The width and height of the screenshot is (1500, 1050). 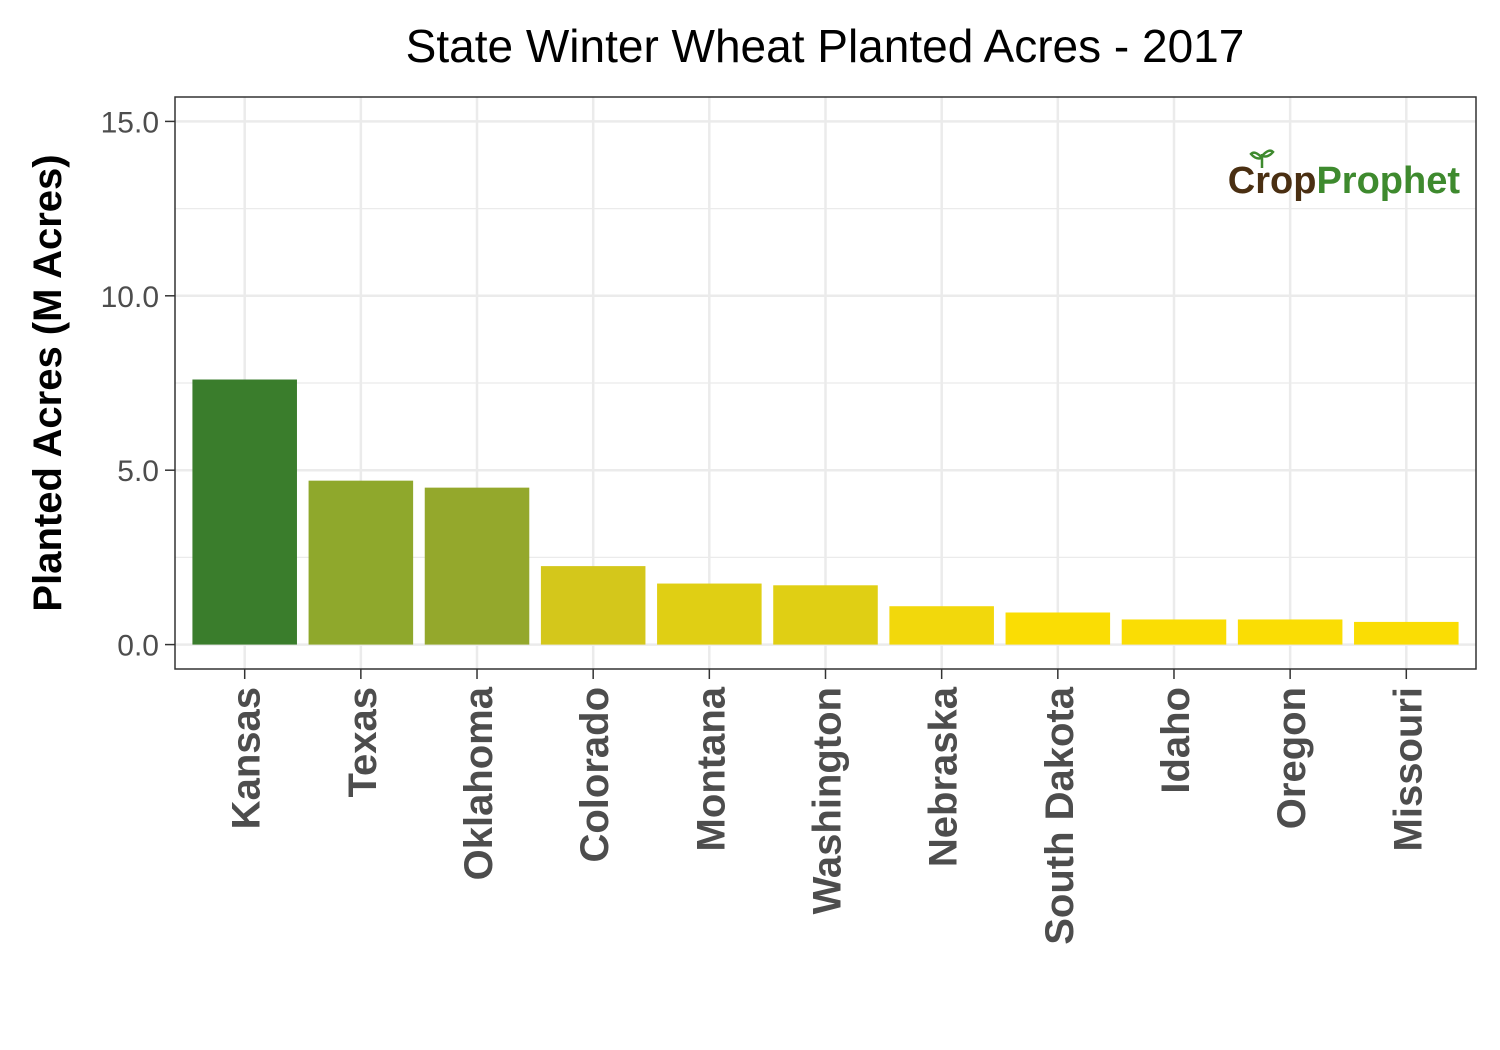 I want to click on y-tick-label: 5.0, so click(x=138, y=471).